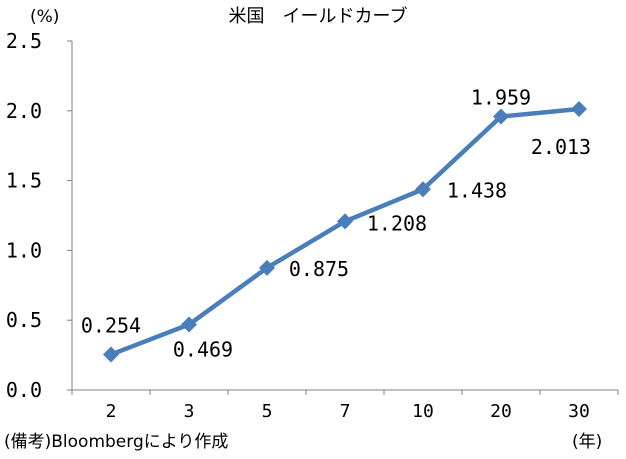 This screenshot has height=459, width=626. Describe the element at coordinates (44, 17) in the screenshot. I see `y-axis-unit: (%)` at that location.